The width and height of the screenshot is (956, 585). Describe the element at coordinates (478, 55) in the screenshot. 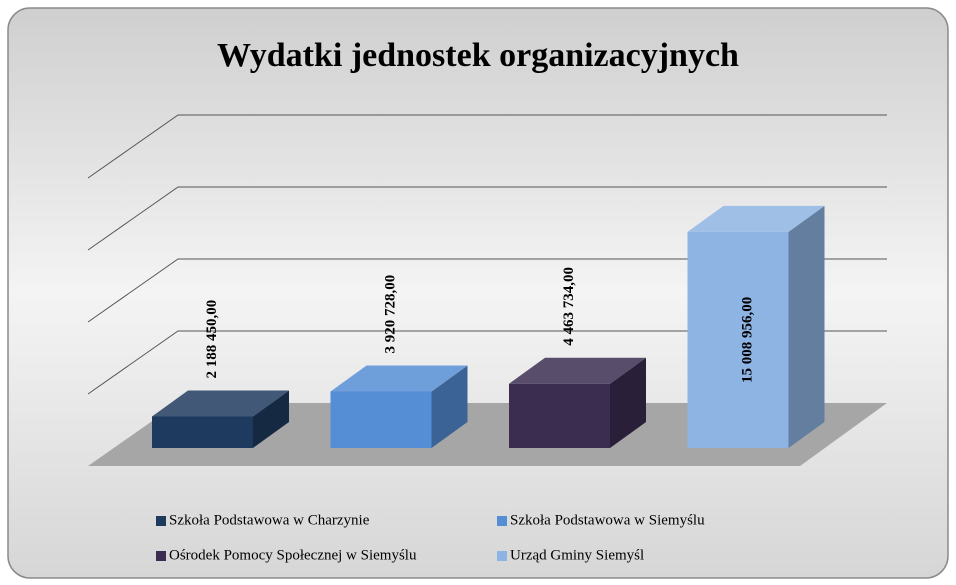

I see `chart-title: Wydatki jednostek organizacyjnych` at that location.